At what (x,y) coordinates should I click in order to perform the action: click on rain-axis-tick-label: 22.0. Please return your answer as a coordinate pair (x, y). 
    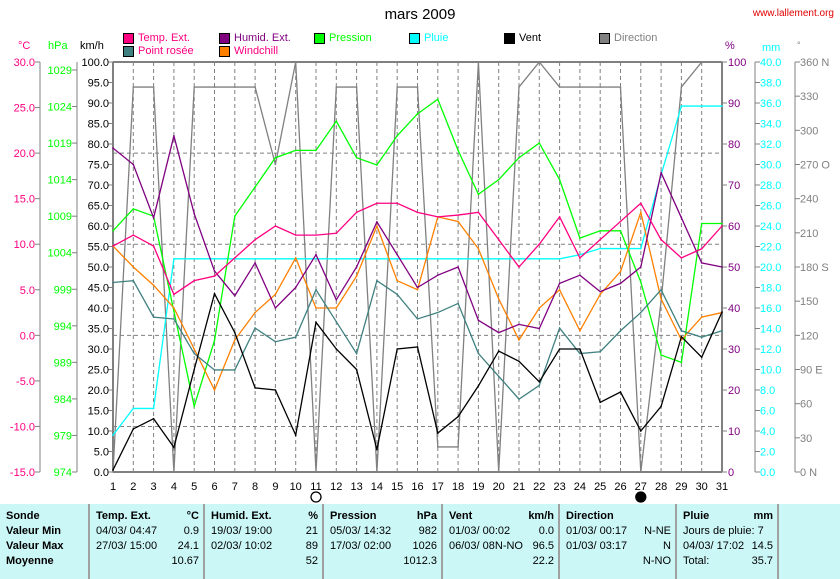
    Looking at the image, I should click on (770, 248).